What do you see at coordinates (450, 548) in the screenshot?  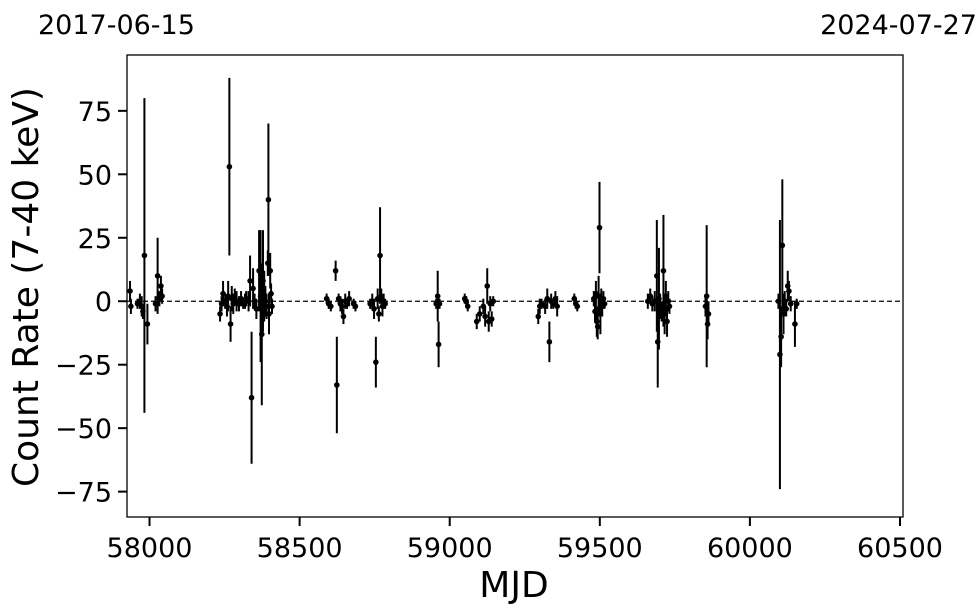 I see `x-tick-label: 59000` at bounding box center [450, 548].